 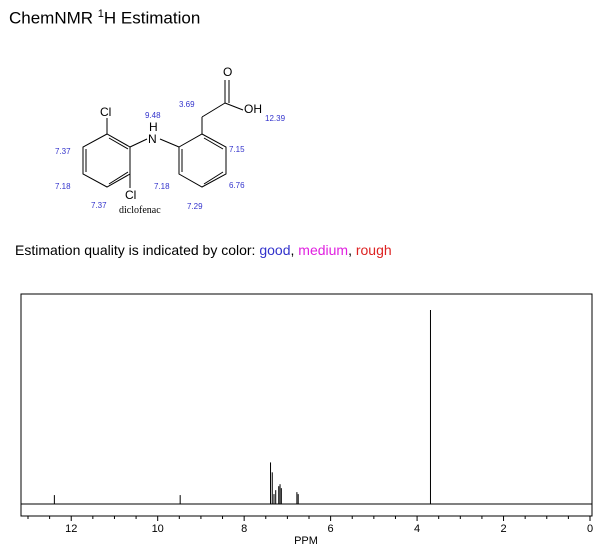 What do you see at coordinates (152, 18) in the screenshot?
I see `title-suffix: H Estimation` at bounding box center [152, 18].